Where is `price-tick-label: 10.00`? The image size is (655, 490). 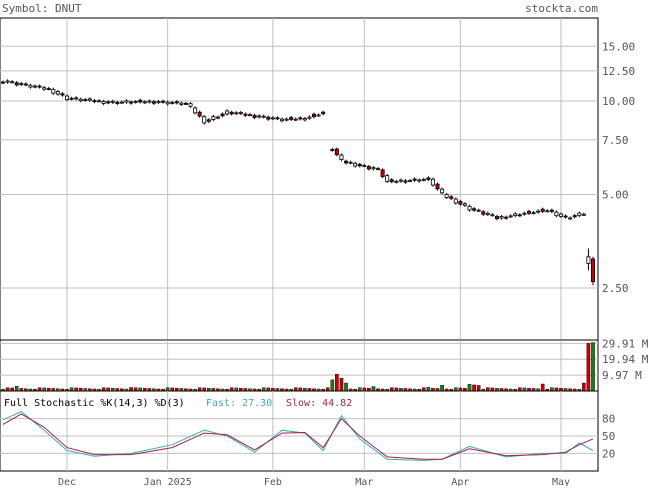 price-tick-label: 10.00 is located at coordinates (618, 101).